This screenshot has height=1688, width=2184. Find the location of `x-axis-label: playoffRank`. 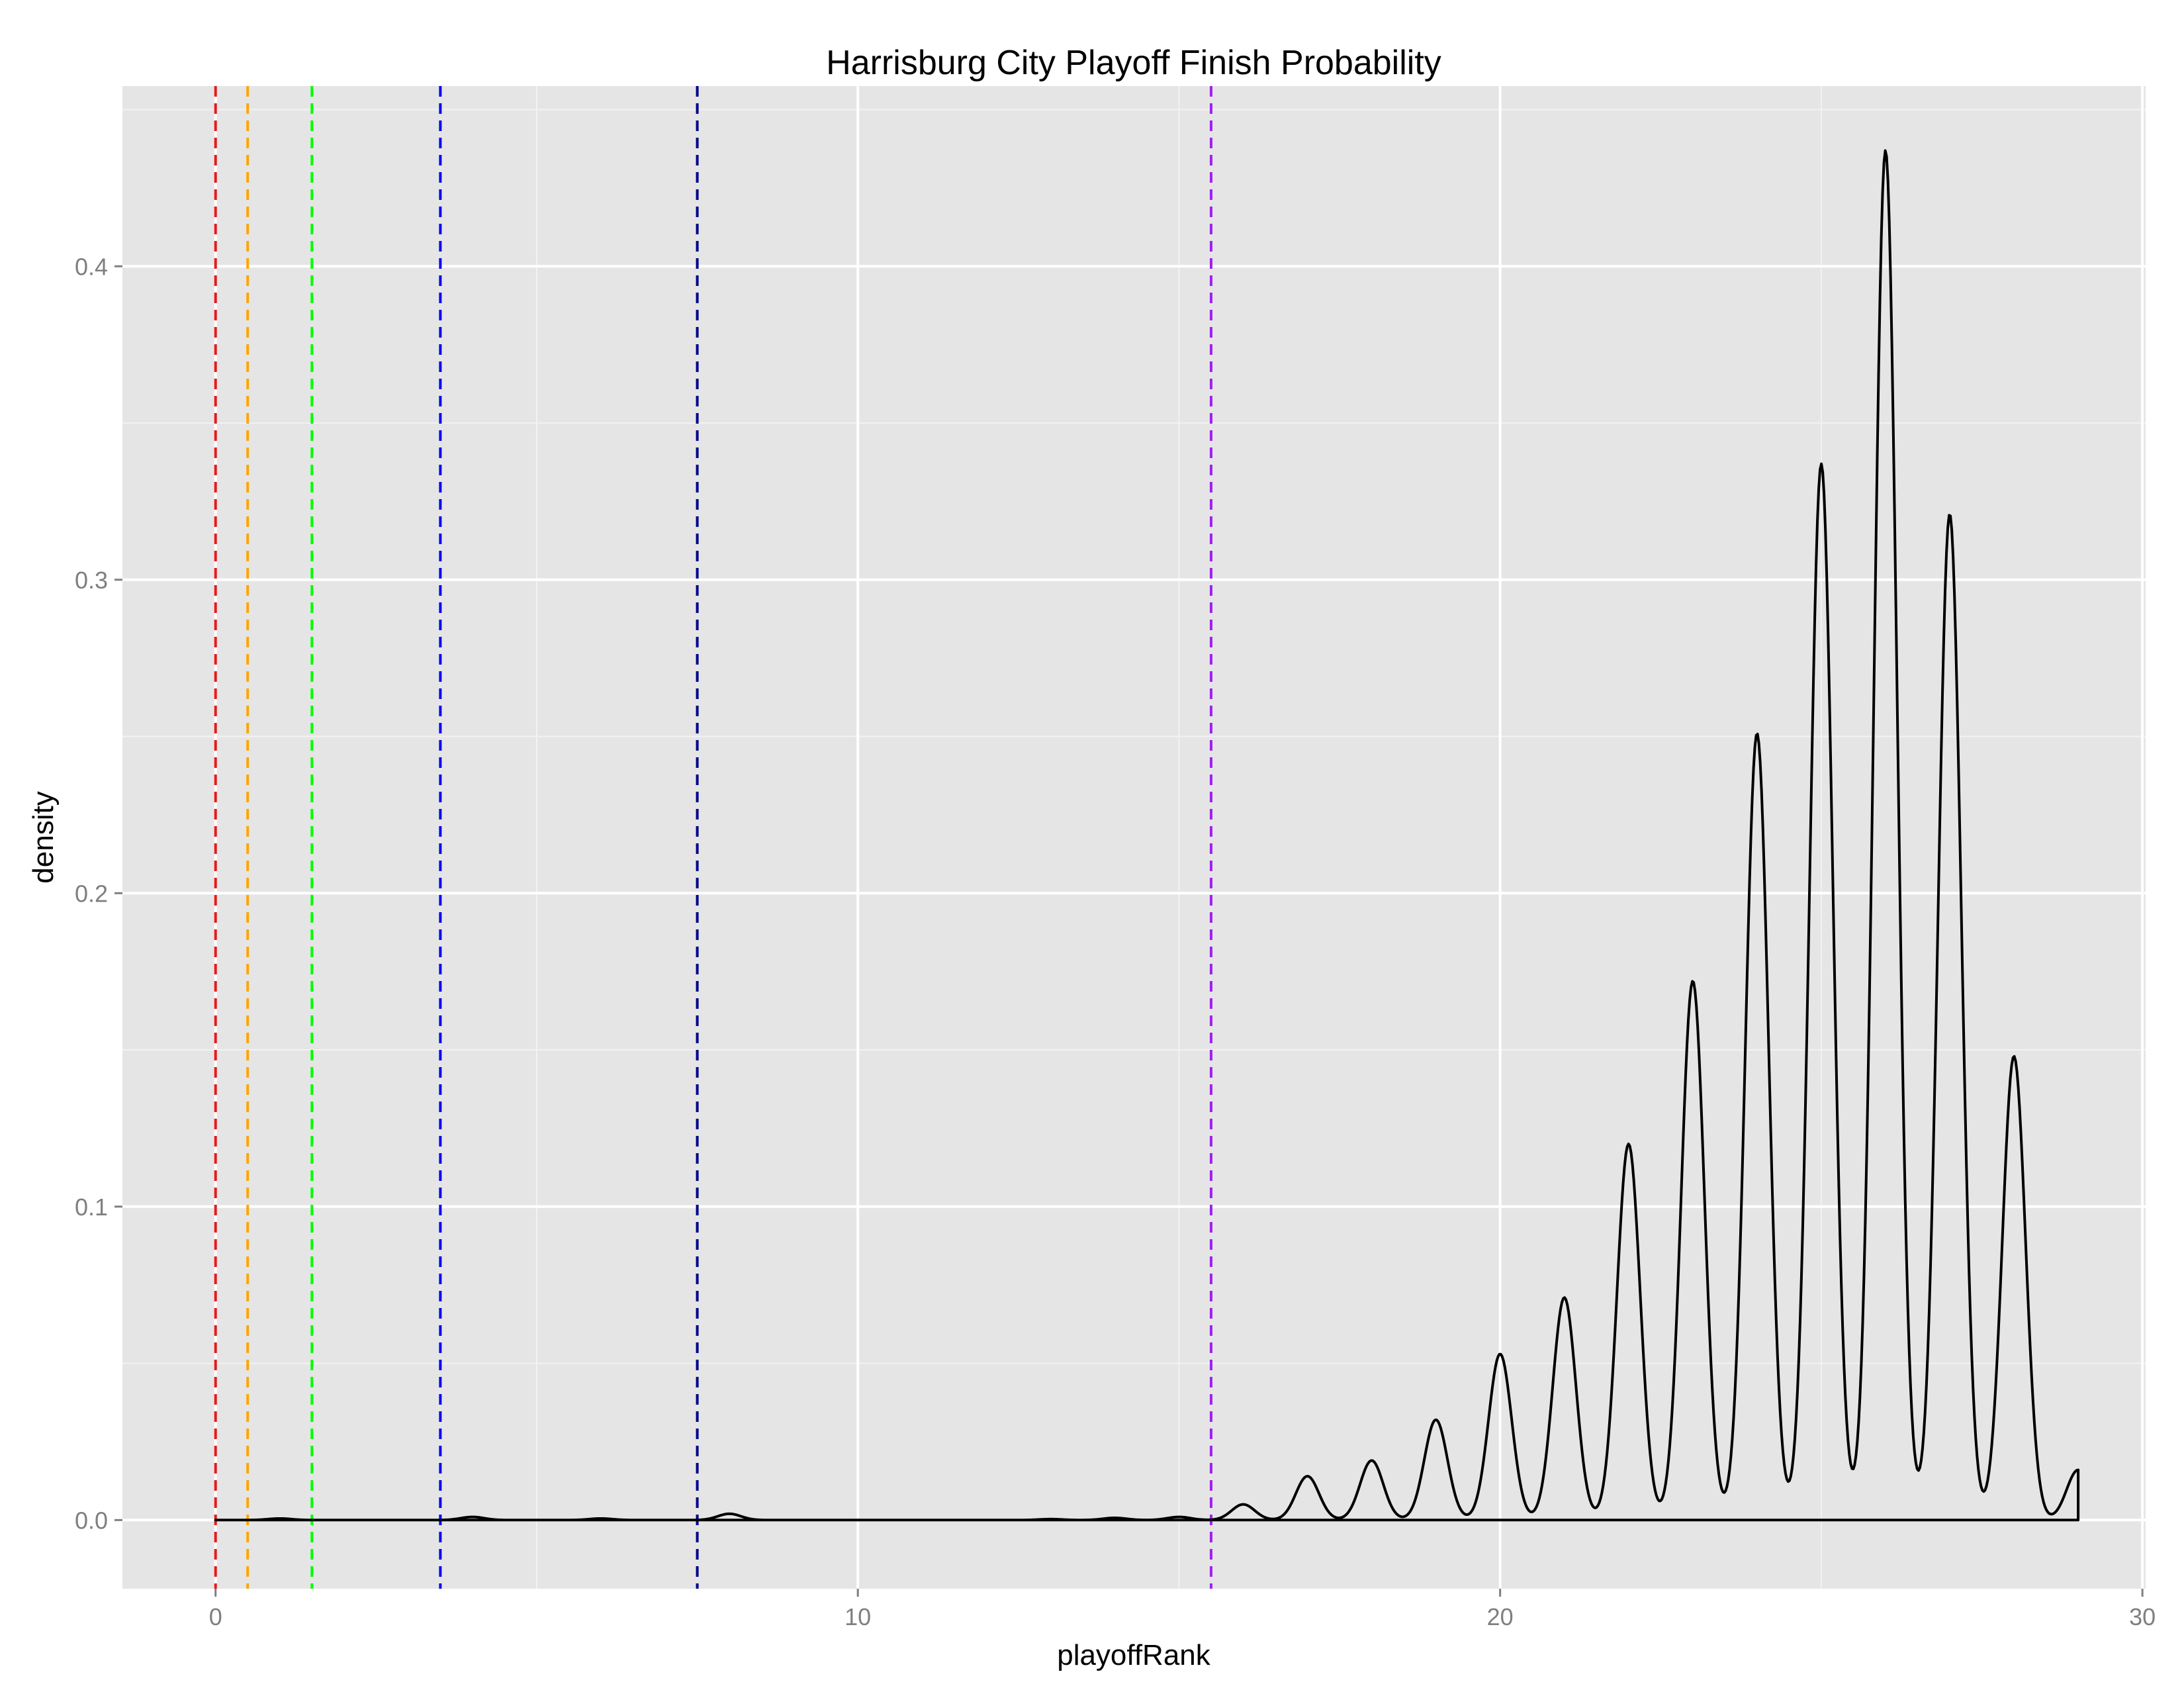

x-axis-label: playoffRank is located at coordinates (1134, 1655).